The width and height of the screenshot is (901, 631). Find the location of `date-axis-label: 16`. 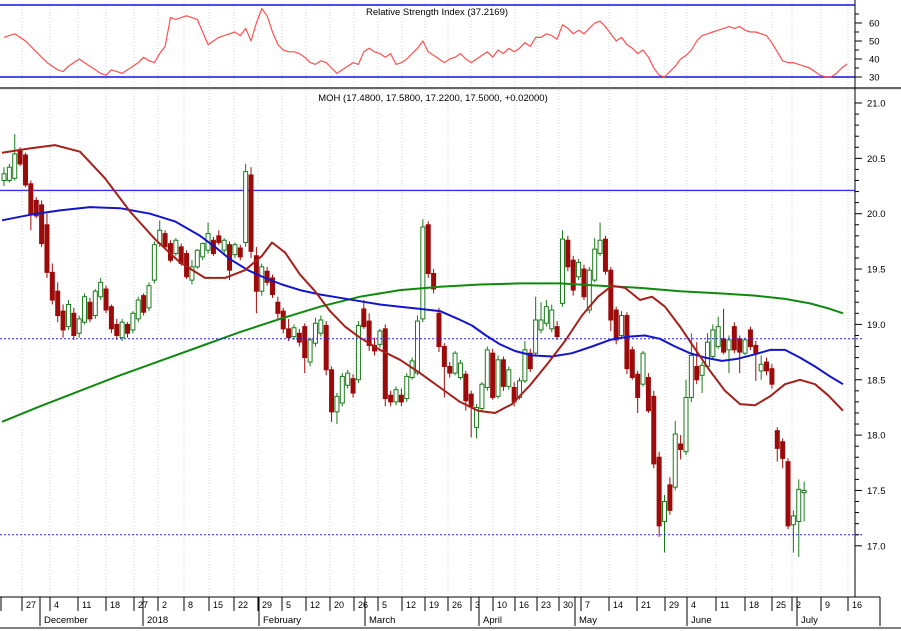

date-axis-label: 16 is located at coordinates (857, 605).